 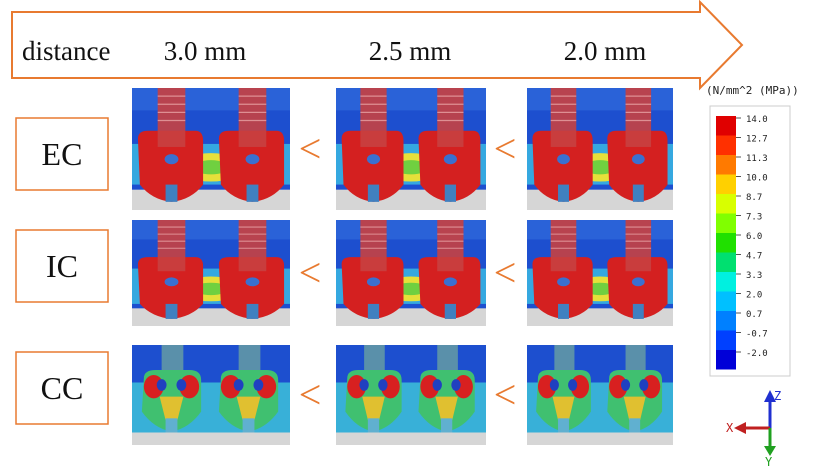 I want to click on legend-tick-label: 6.0, so click(x=754, y=237).